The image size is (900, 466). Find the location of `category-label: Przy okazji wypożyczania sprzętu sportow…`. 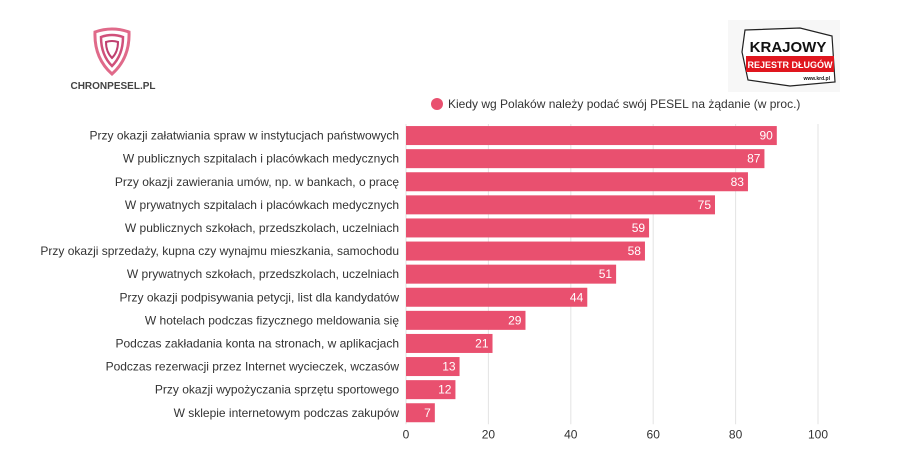

category-label: Przy okazji wypożyczania sprzętu sportow… is located at coordinates (277, 390).